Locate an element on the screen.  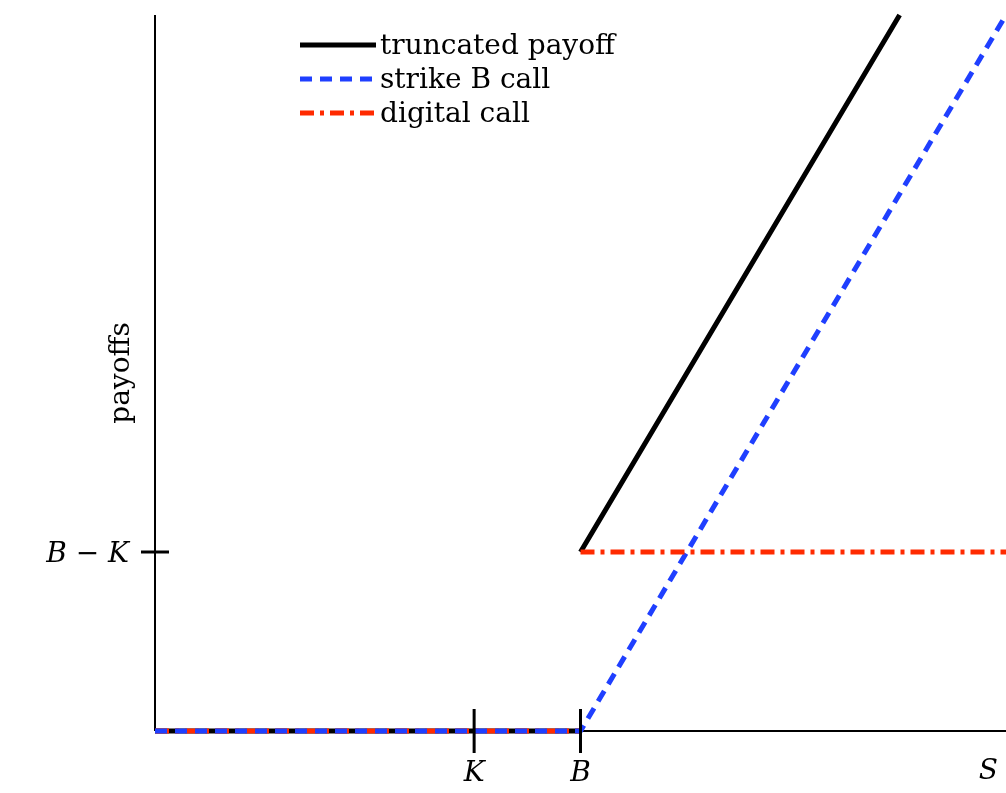
x-tick-label: B is located at coordinates (580, 771).